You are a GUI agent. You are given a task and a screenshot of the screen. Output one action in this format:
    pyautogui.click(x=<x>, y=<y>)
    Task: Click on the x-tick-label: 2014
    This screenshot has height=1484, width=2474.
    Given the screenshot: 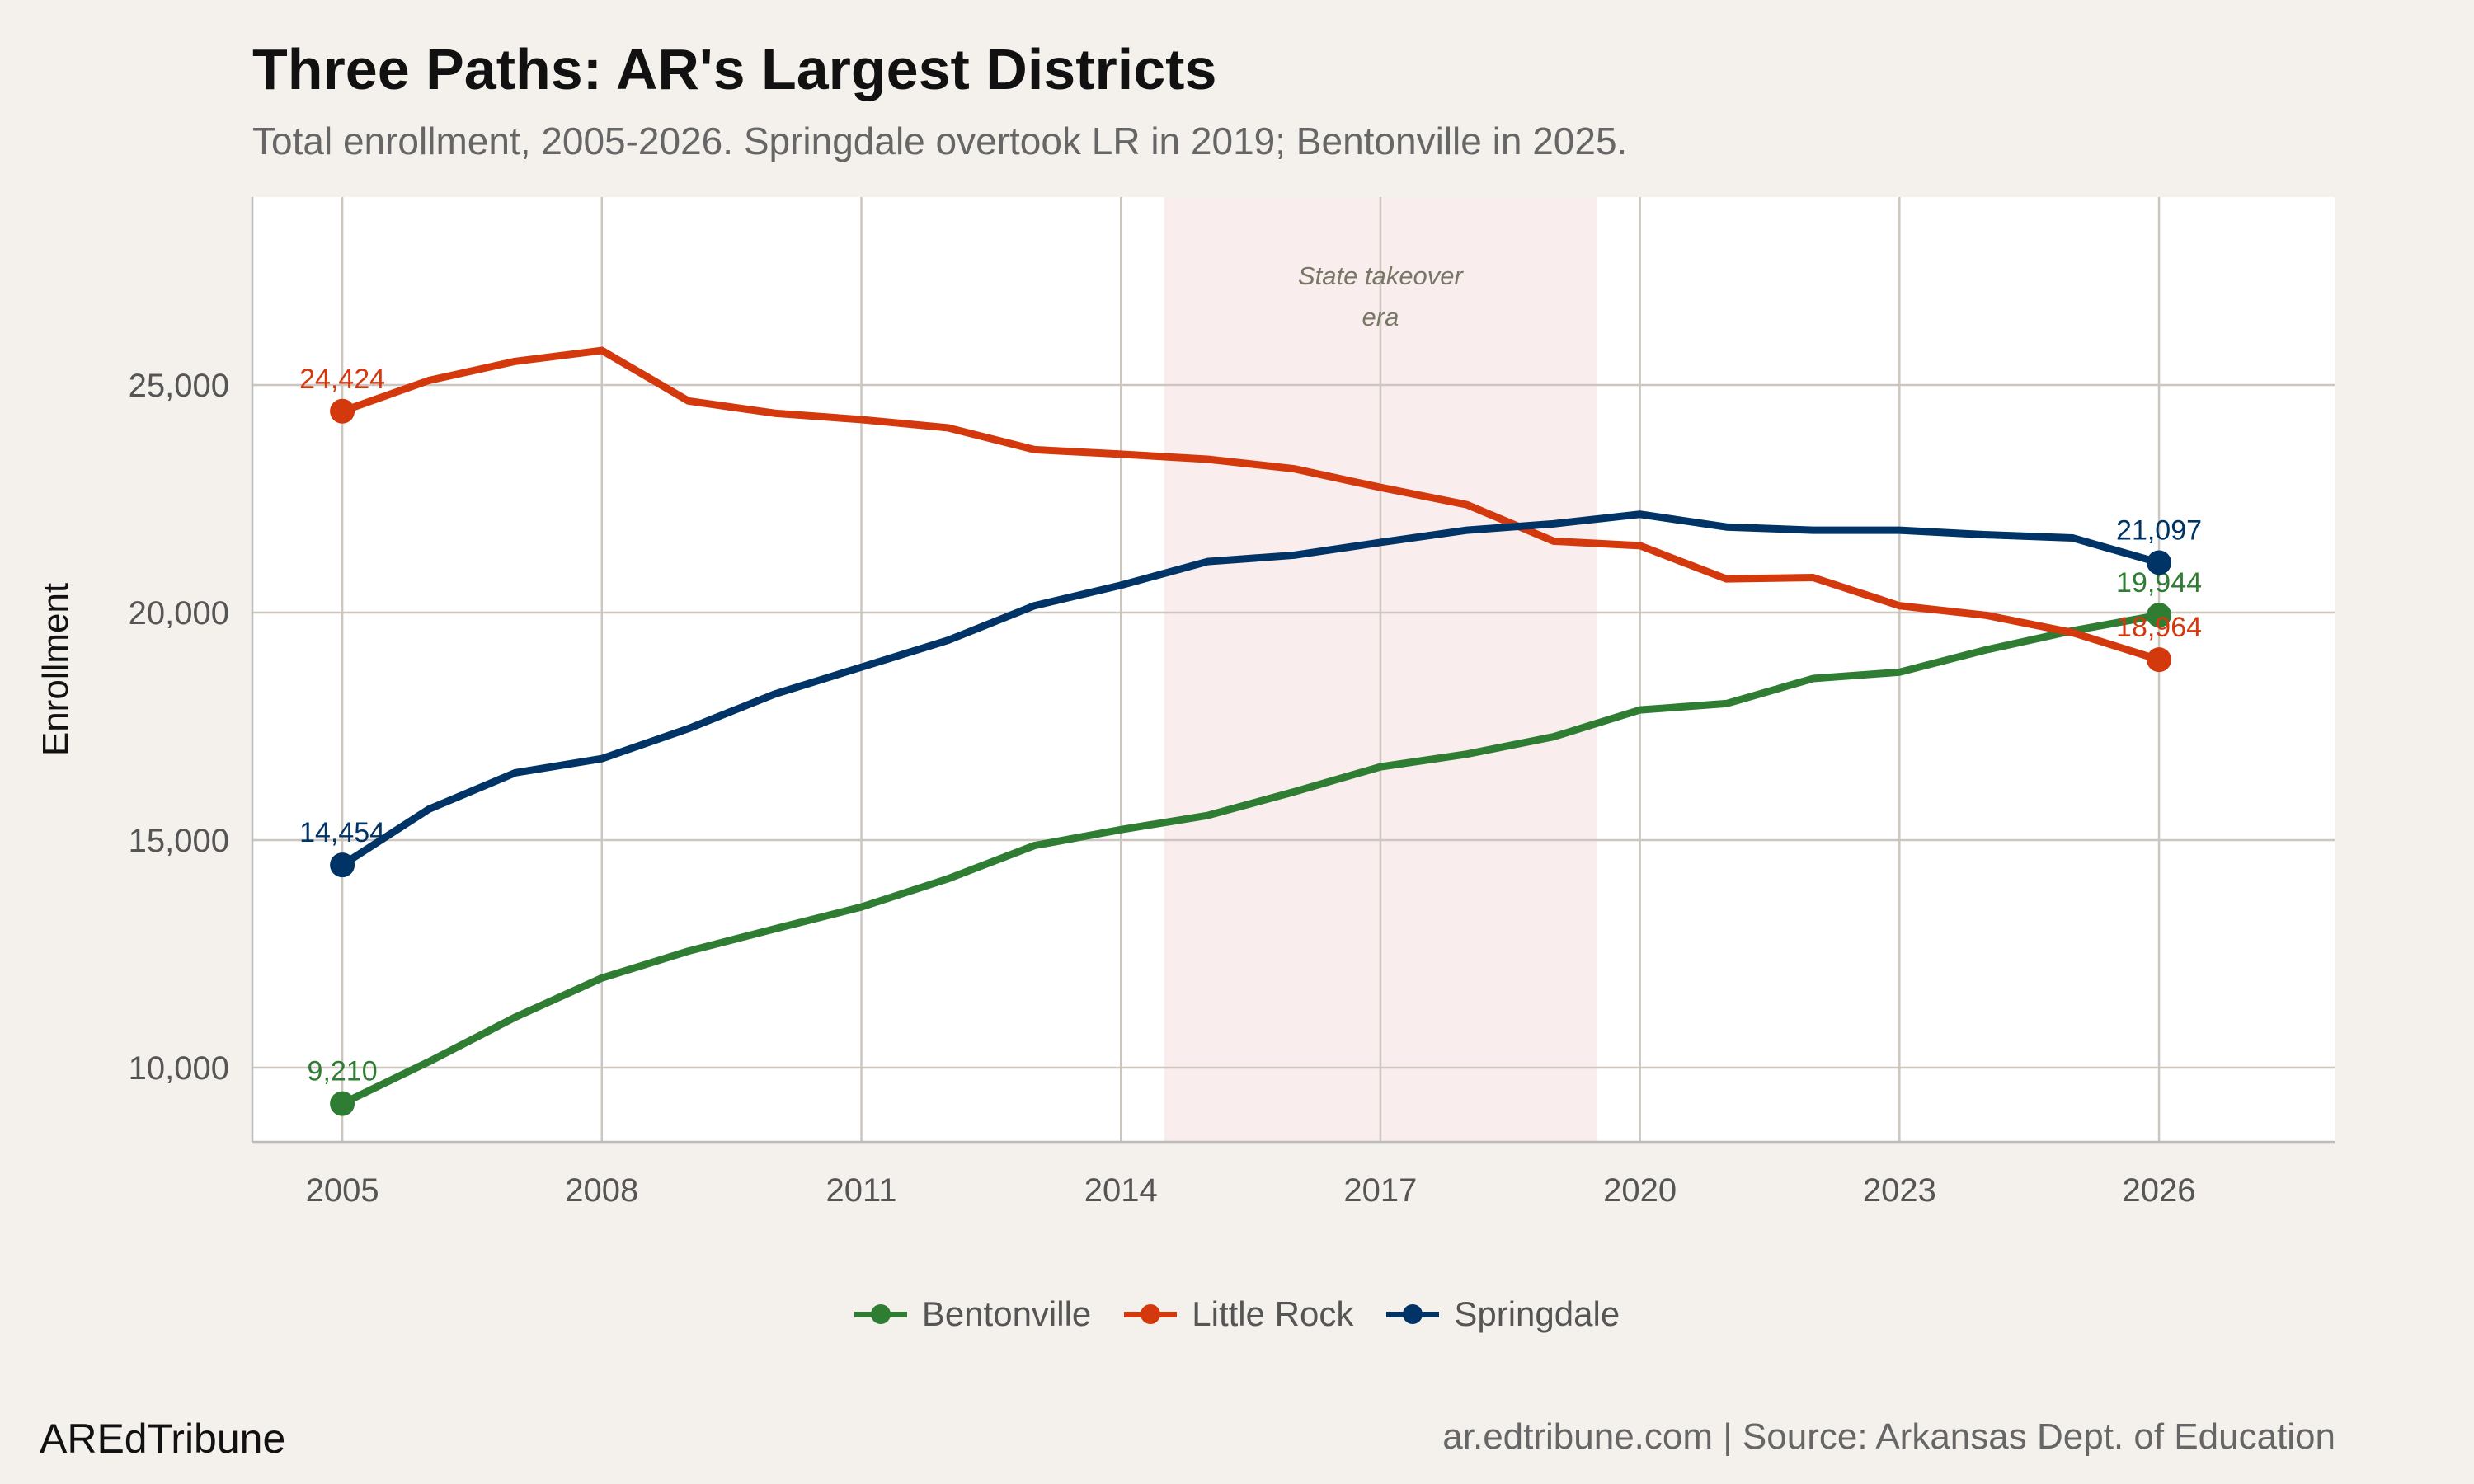 What is the action you would take?
    pyautogui.click(x=1121, y=1190)
    